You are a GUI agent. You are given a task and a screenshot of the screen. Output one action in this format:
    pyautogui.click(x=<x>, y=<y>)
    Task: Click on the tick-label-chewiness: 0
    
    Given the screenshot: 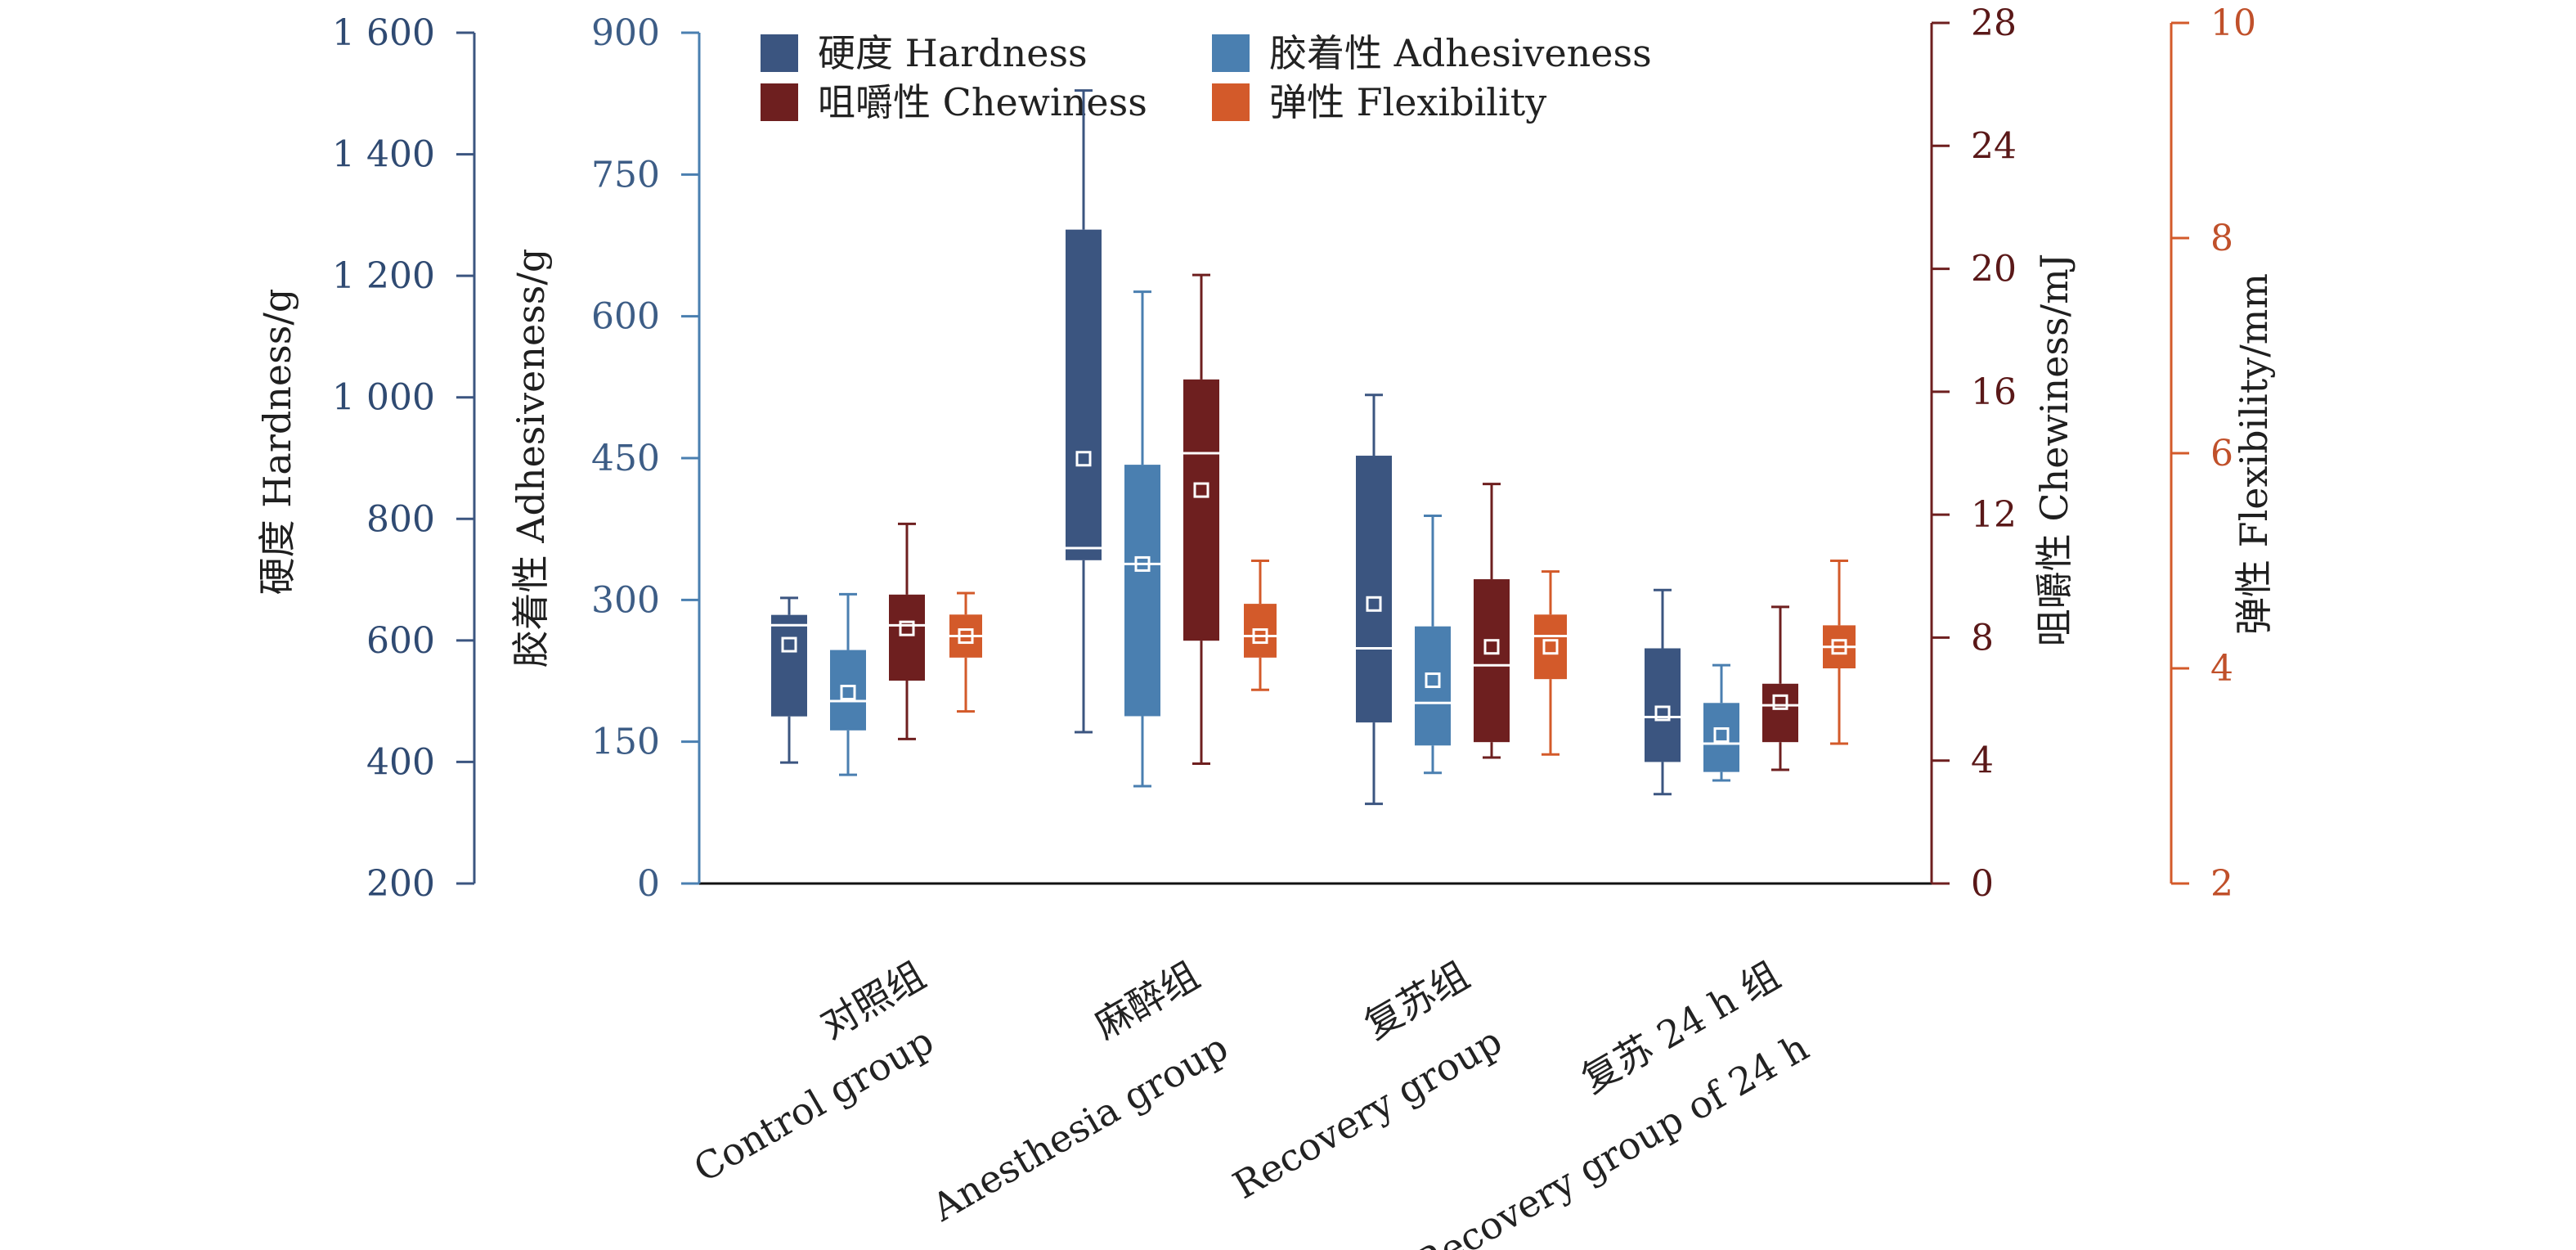 What is the action you would take?
    pyautogui.click(x=1983, y=884)
    